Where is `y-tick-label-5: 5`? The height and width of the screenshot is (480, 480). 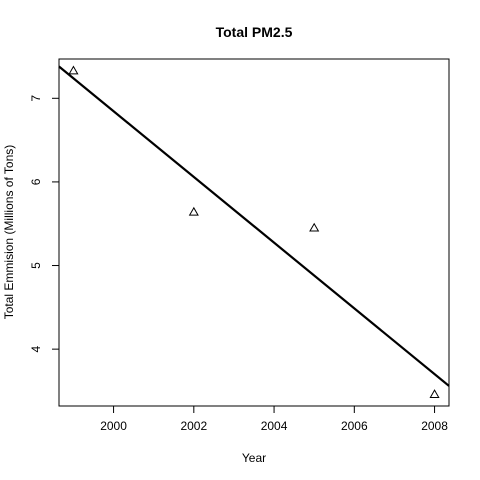 y-tick-label-5: 5 is located at coordinates (36, 265).